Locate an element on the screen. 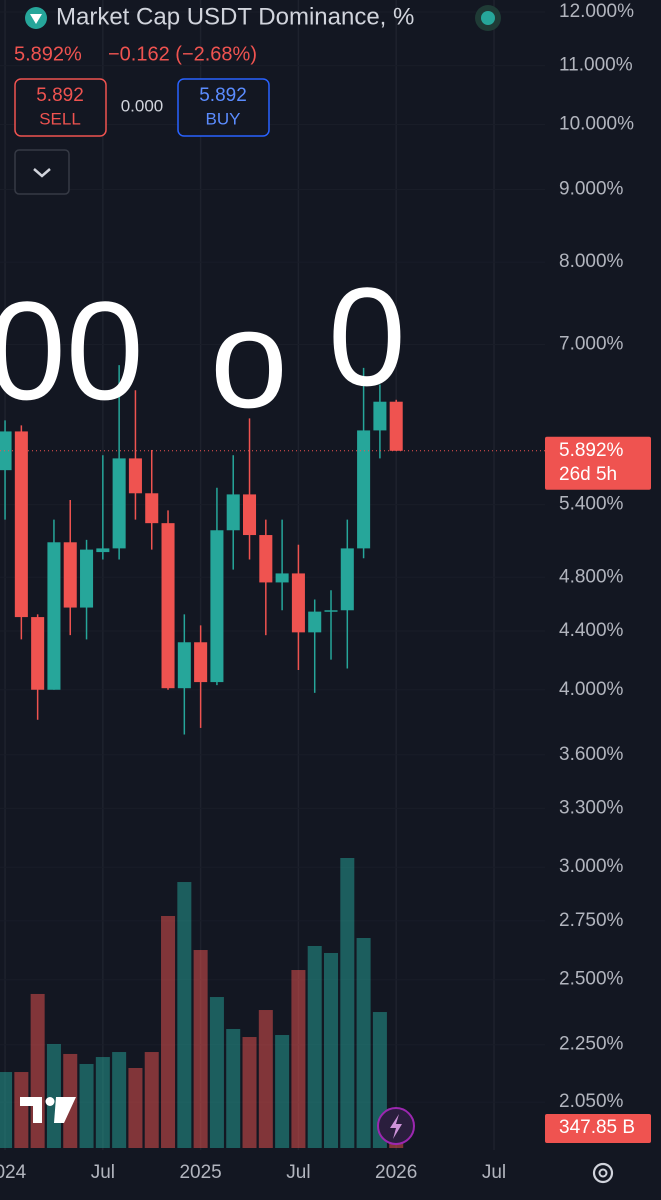  status-dot is located at coordinates (488, 18).